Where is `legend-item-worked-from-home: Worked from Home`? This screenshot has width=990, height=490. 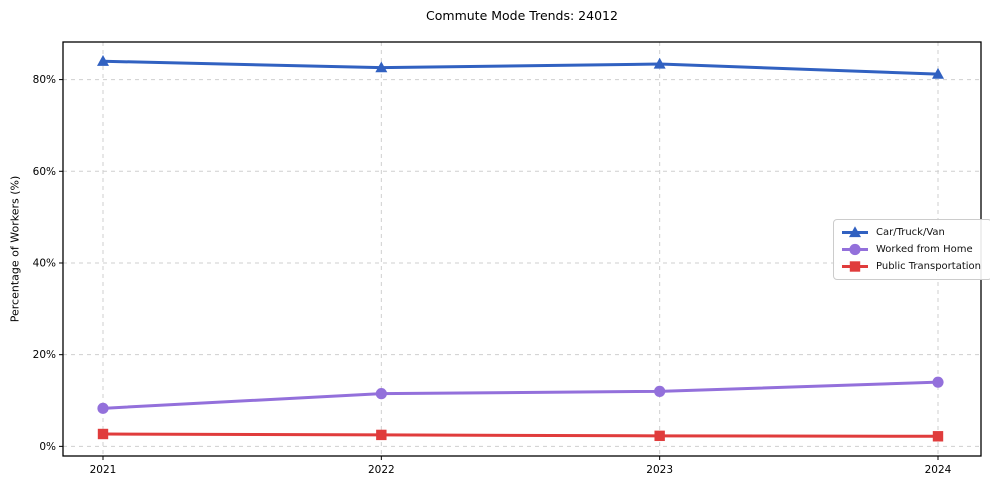
legend-item-worked-from-home: Worked from Home is located at coordinates (911, 249).